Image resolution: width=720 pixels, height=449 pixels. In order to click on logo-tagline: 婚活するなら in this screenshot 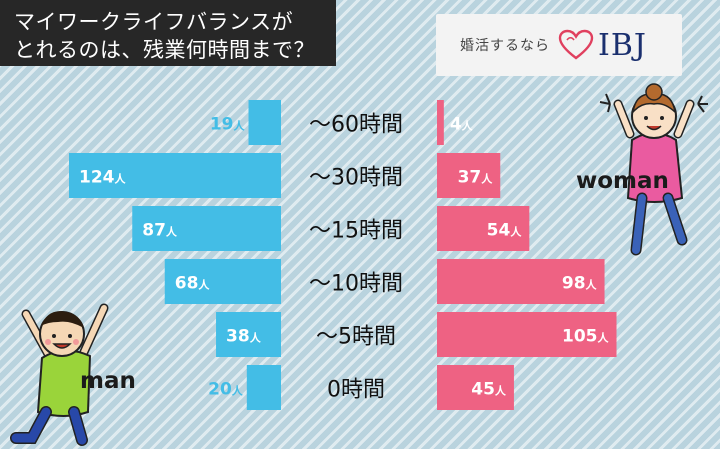, I will do `click(505, 46)`.